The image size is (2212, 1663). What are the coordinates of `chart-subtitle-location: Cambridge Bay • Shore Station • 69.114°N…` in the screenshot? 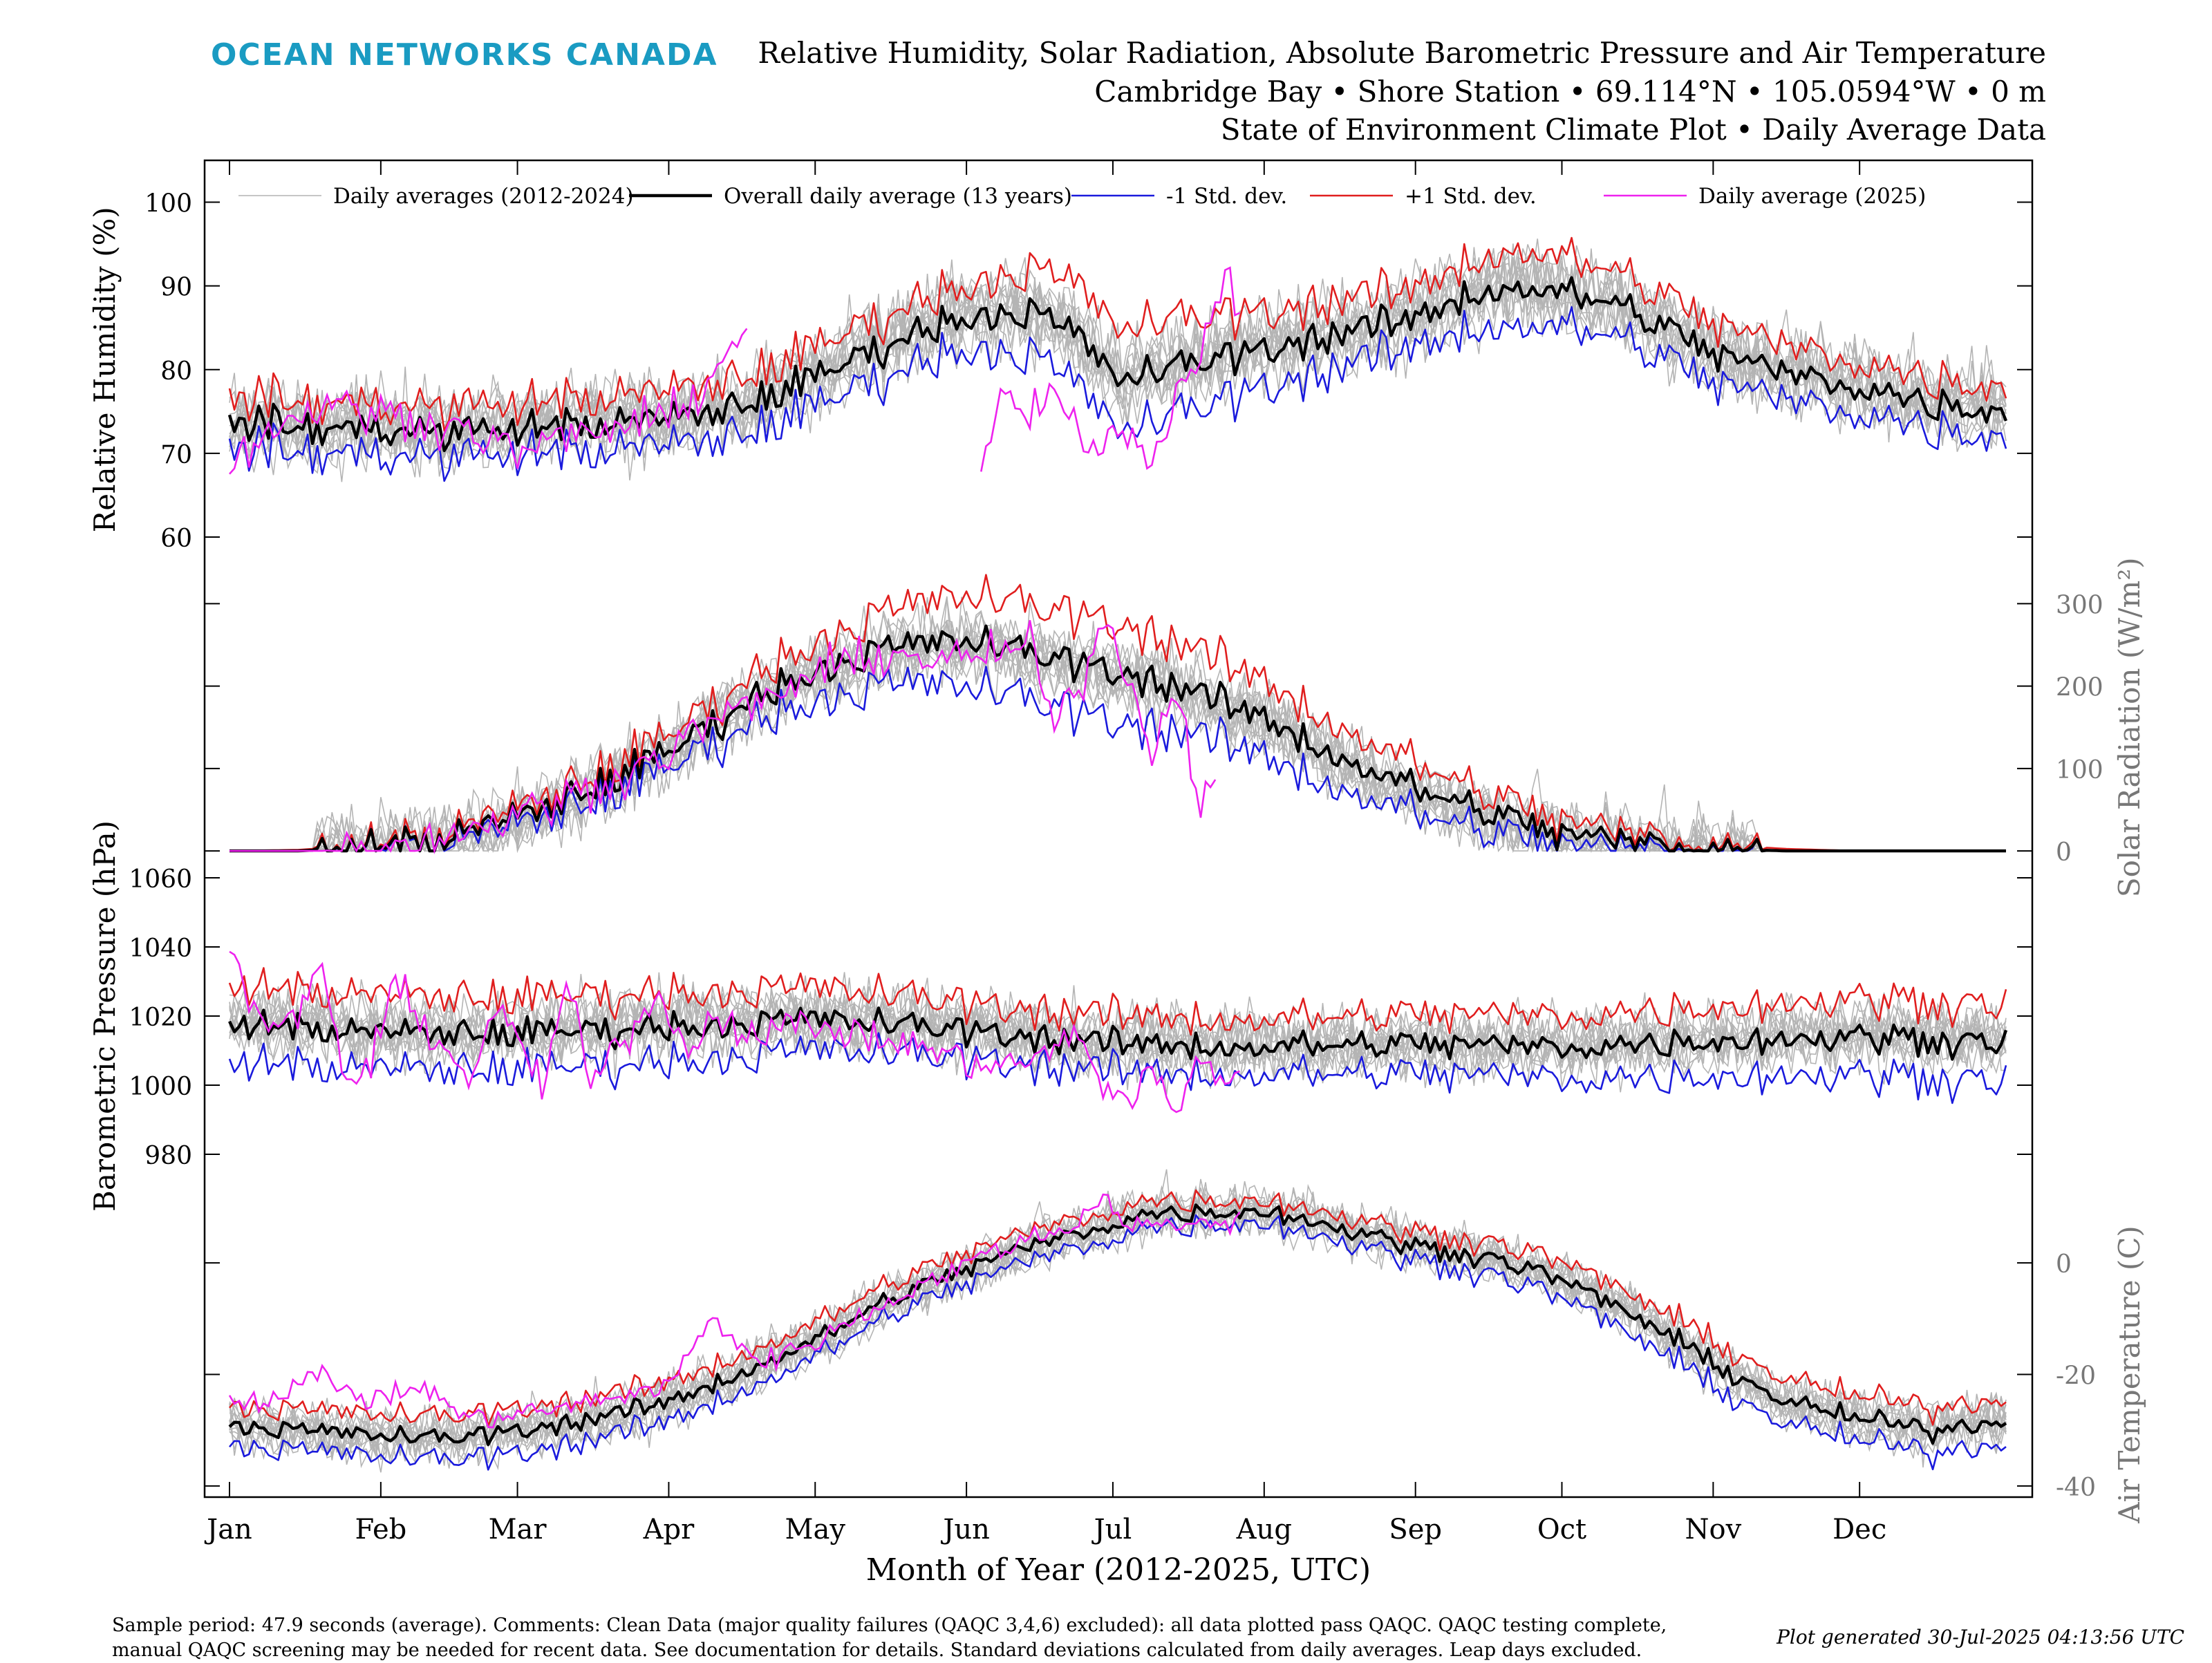 It's located at (1570, 92).